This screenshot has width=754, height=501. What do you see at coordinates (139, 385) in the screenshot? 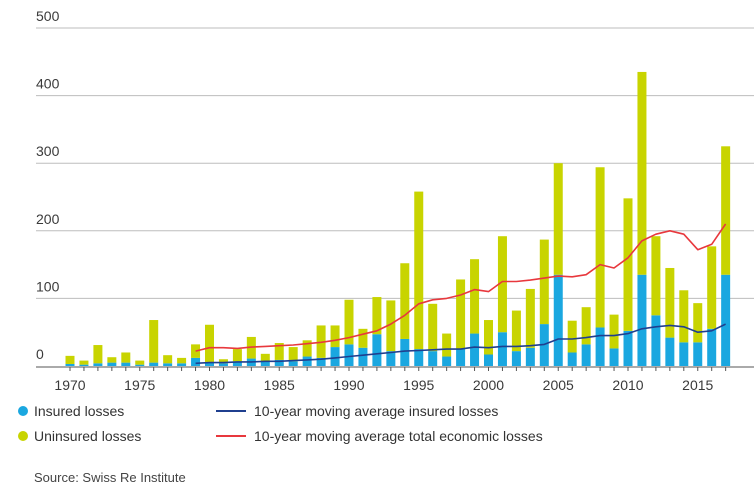
I see `x-tick-label: 1975` at bounding box center [139, 385].